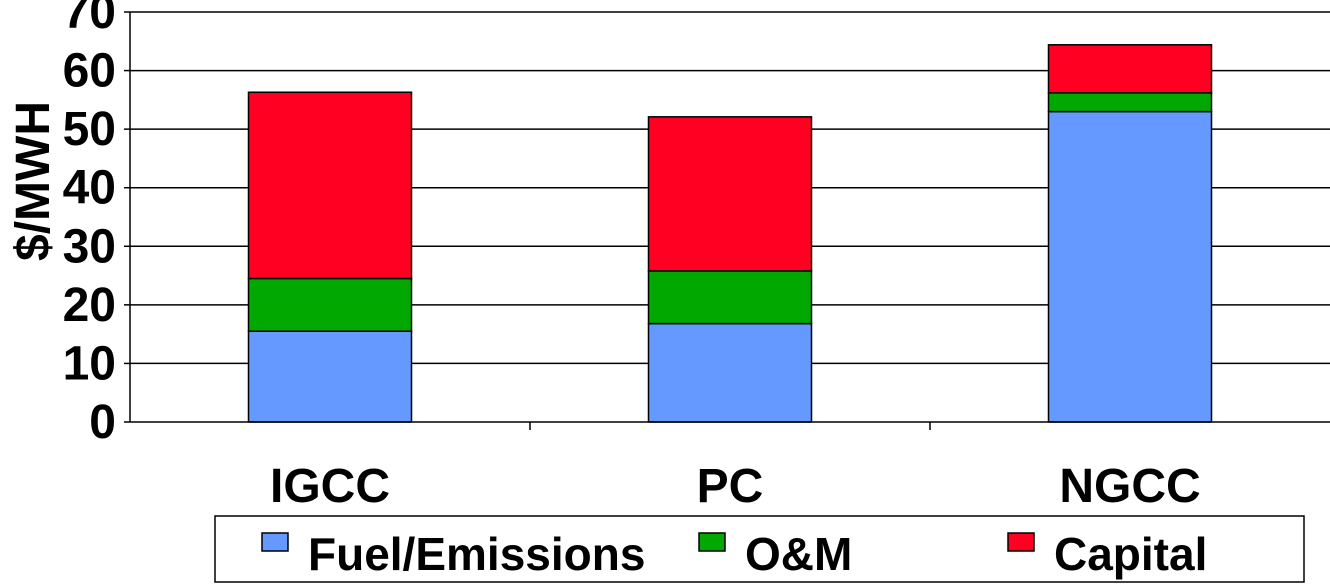 The width and height of the screenshot is (1330, 585). Describe the element at coordinates (89, 19) in the screenshot. I see `y-tick-label: 70` at that location.